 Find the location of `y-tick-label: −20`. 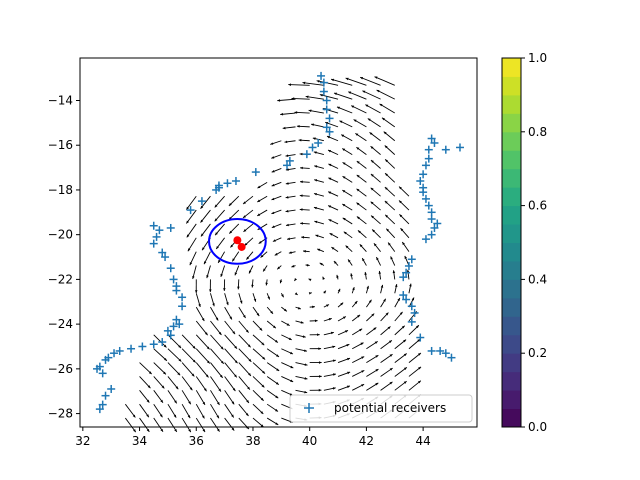

y-tick-label: −20 is located at coordinates (60, 235).